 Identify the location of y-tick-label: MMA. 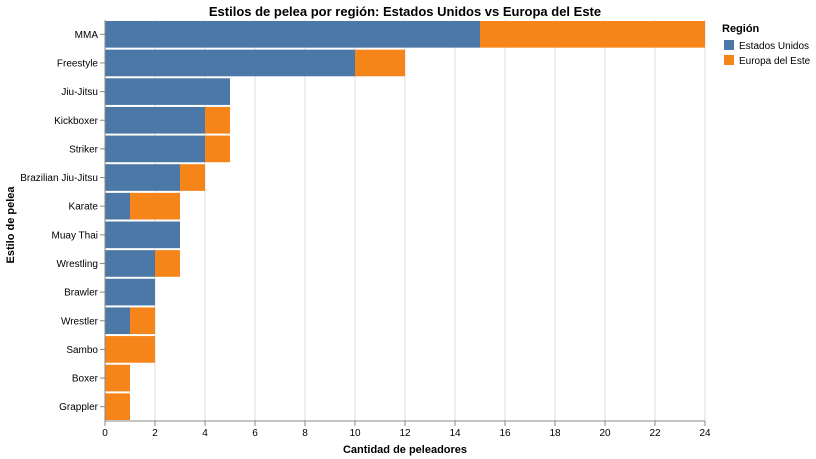
(87, 35).